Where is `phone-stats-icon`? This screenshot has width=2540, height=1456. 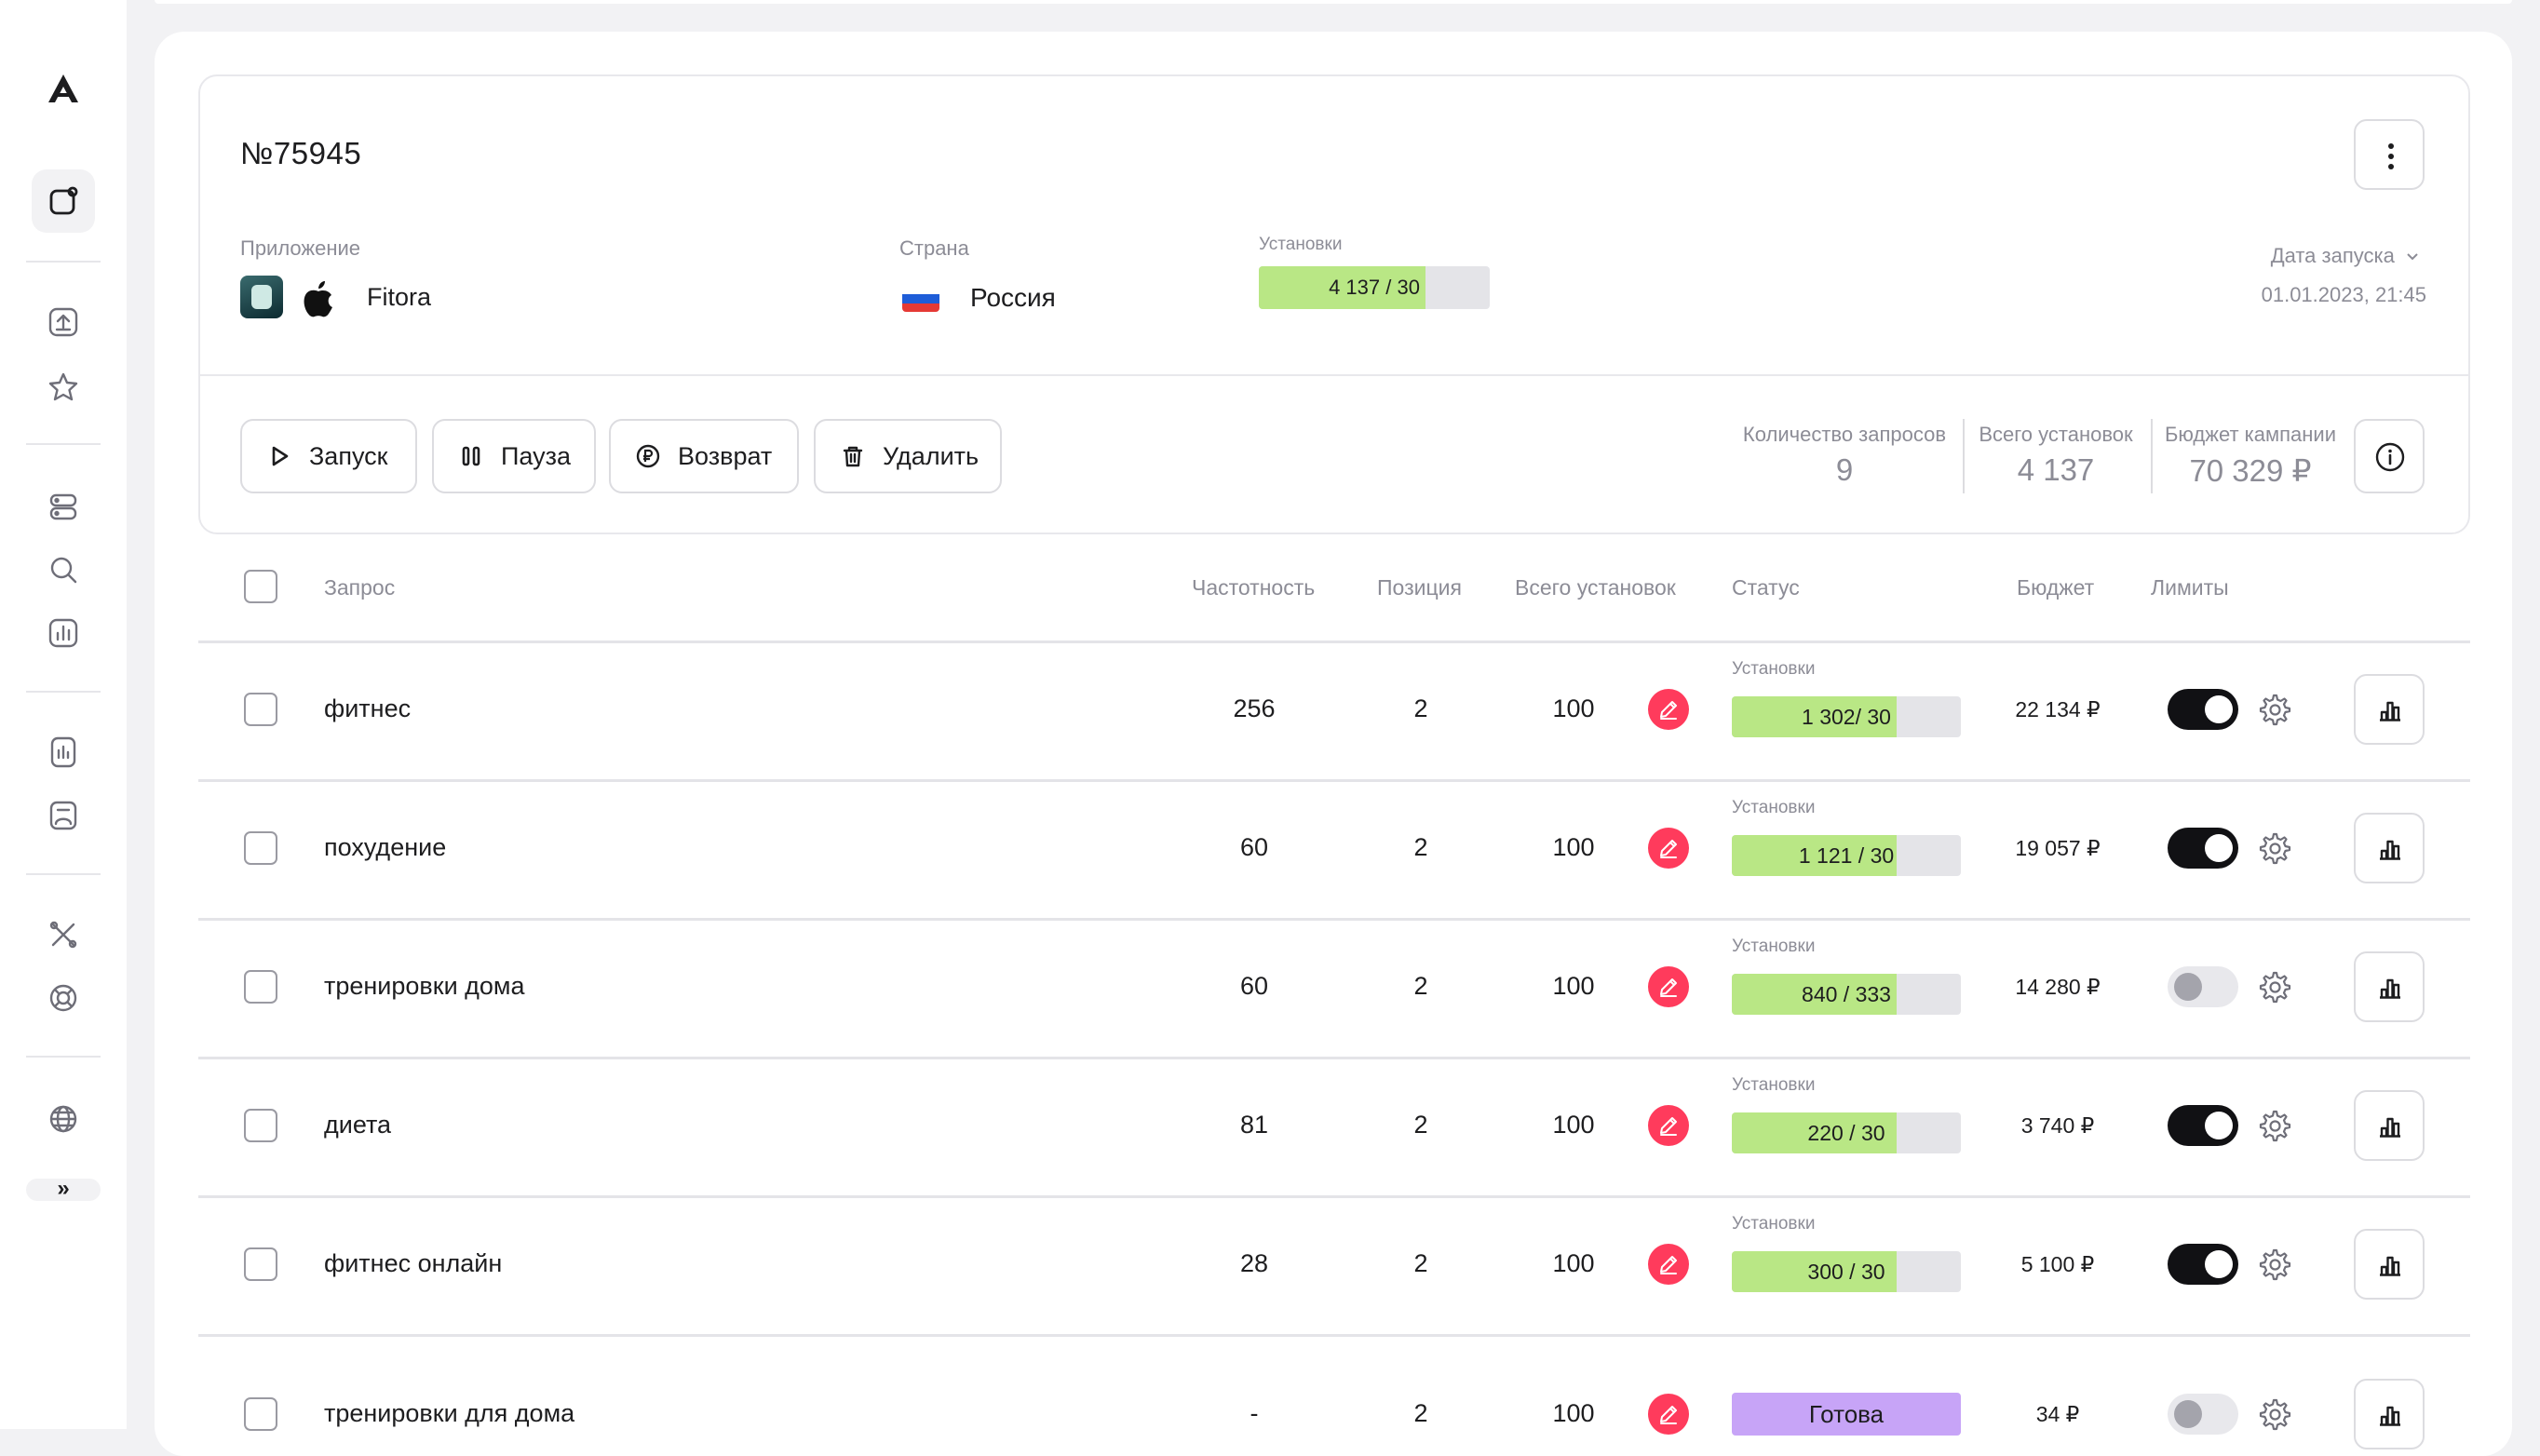
phone-stats-icon is located at coordinates (63, 752).